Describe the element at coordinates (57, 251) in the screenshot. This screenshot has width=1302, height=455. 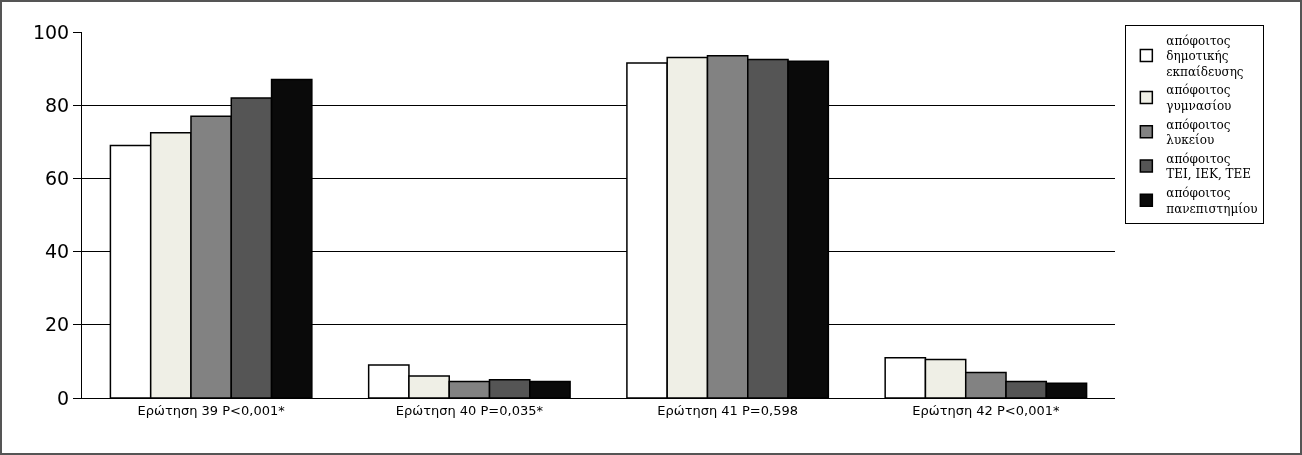
I see `y-tick-label: 40` at that location.